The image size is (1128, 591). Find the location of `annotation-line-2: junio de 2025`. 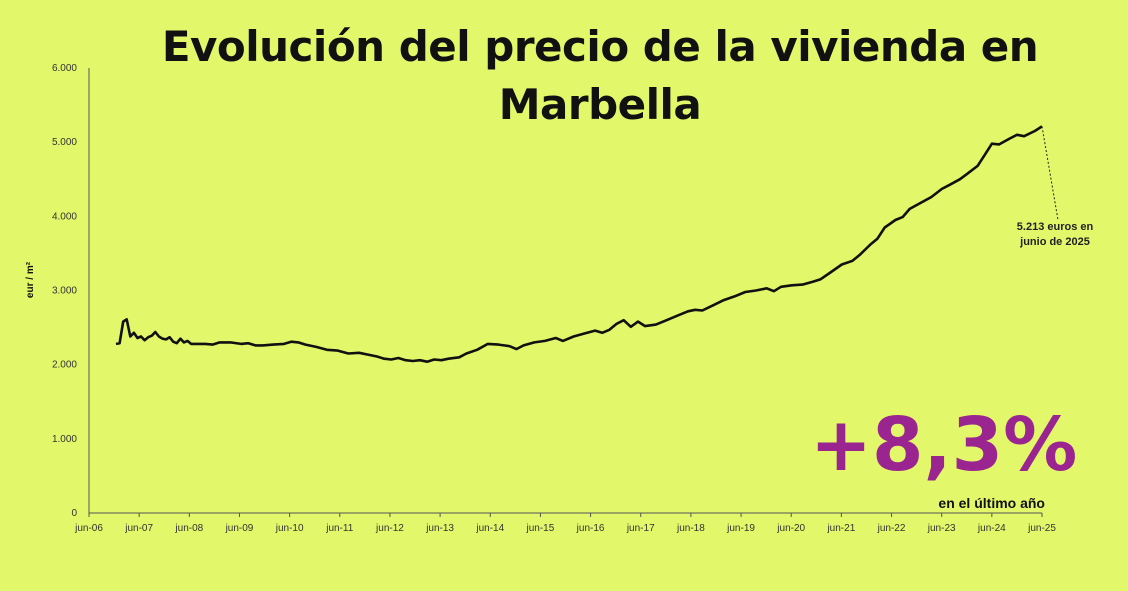

annotation-line-2: junio de 2025 is located at coordinates (1055, 242).